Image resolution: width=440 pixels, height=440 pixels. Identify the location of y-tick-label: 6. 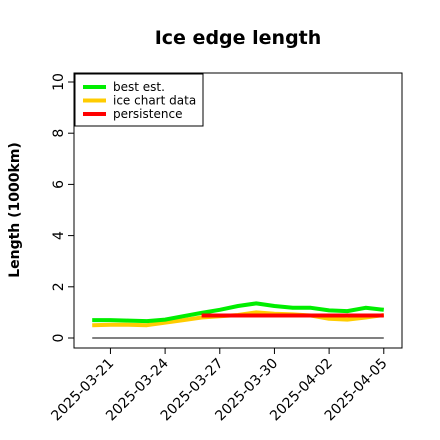
(59, 184).